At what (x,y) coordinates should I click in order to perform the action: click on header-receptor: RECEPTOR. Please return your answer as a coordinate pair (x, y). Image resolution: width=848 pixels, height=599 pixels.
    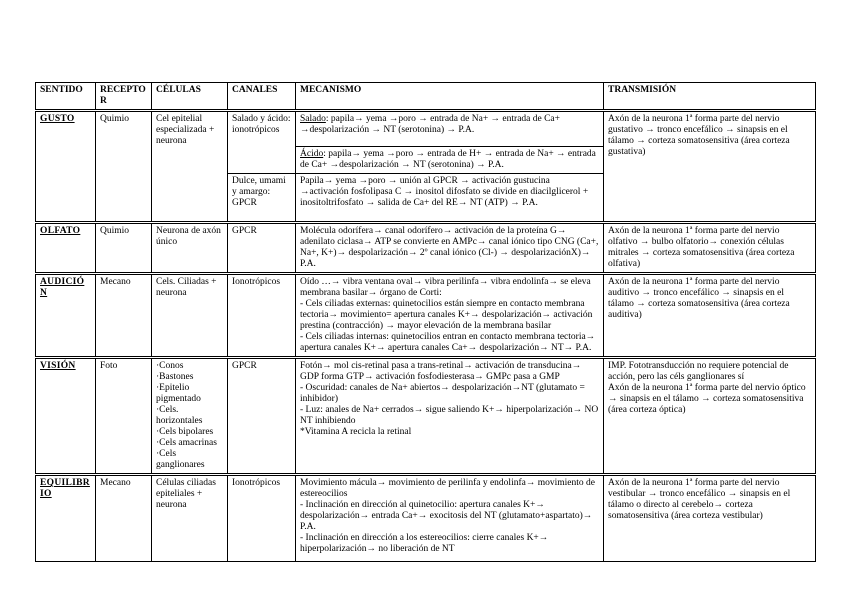
    Looking at the image, I should click on (123, 96).